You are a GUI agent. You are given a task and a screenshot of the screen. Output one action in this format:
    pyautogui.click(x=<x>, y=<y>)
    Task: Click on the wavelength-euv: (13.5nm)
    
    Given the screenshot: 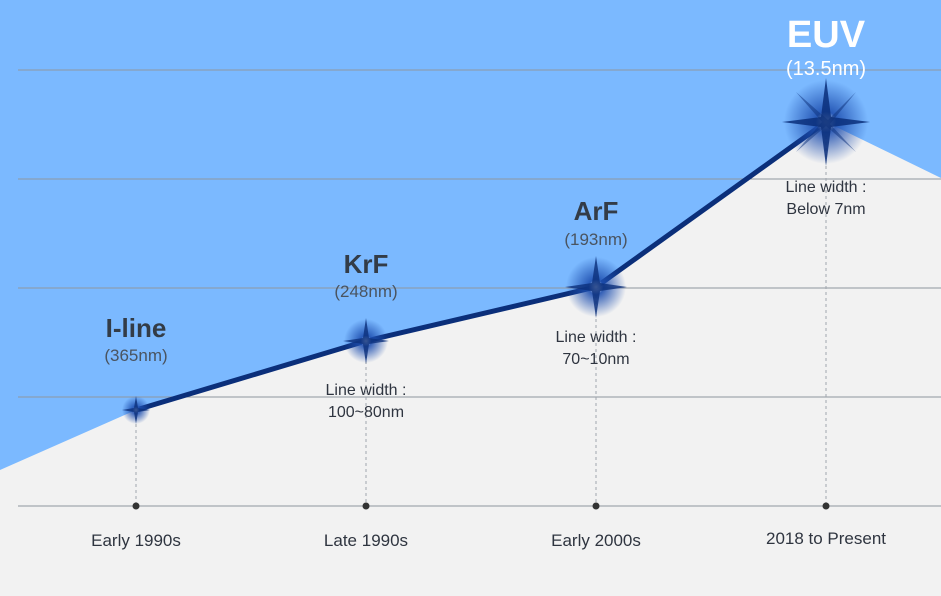 What is the action you would take?
    pyautogui.click(x=826, y=69)
    